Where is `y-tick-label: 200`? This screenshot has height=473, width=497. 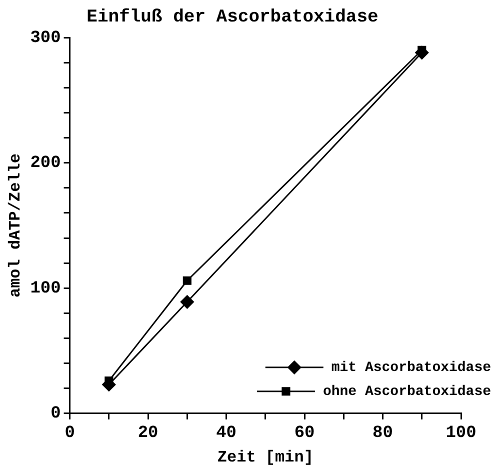
y-tick-label: 200 is located at coordinates (45, 164).